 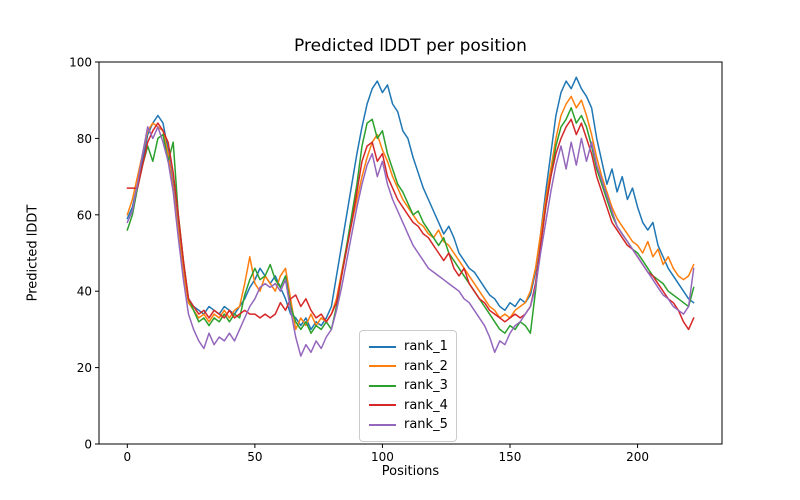 I want to click on y-tick-label: 80, so click(x=84, y=139).